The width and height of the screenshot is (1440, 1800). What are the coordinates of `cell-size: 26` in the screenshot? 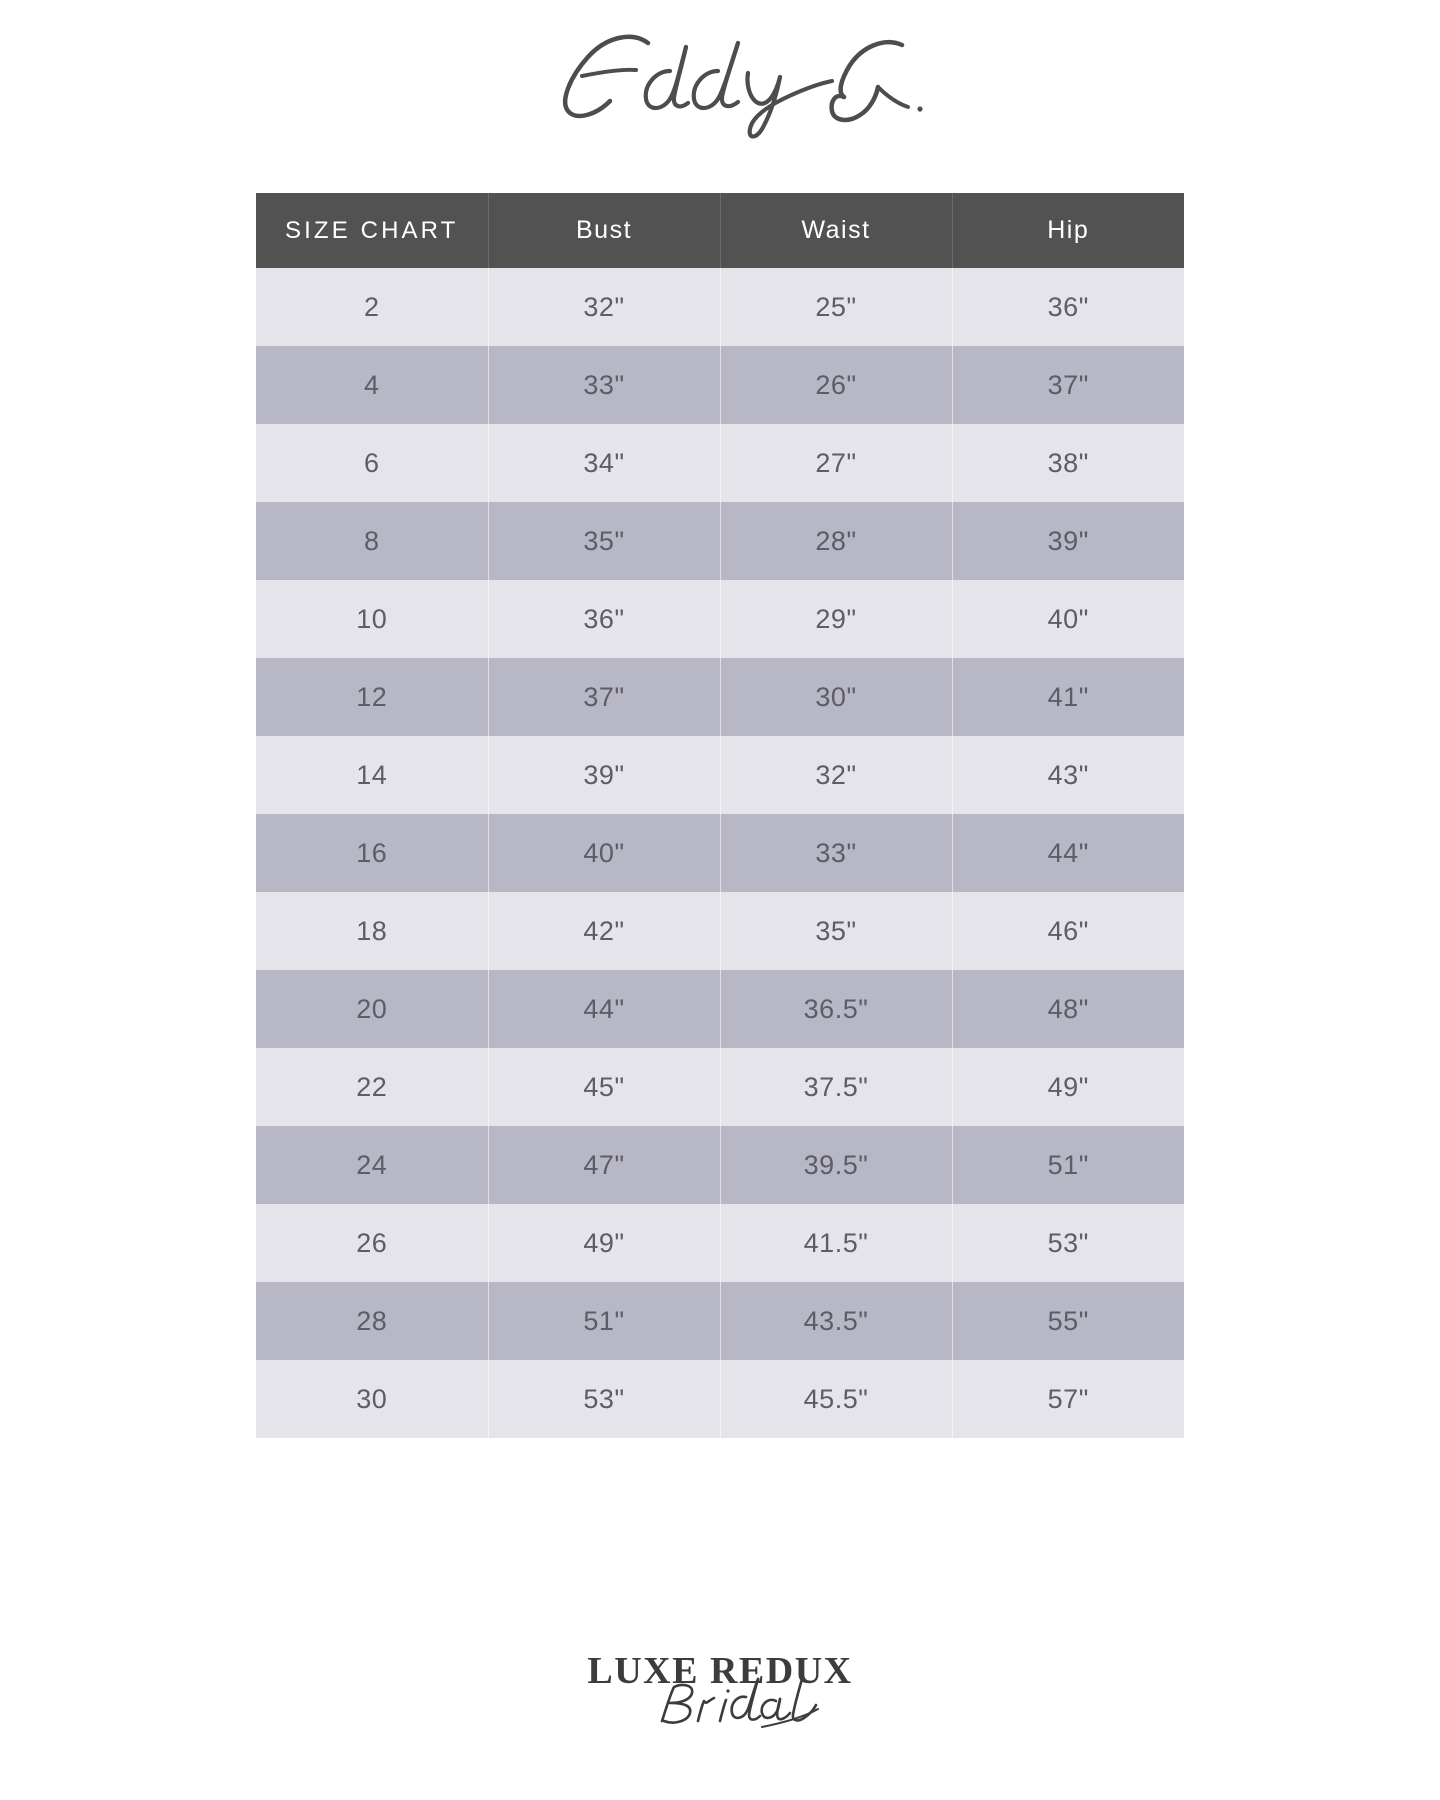 It's located at (372, 1243).